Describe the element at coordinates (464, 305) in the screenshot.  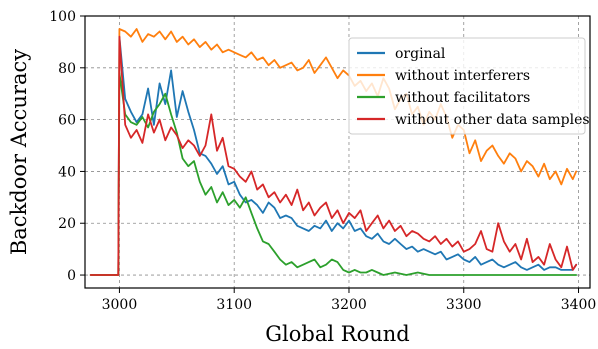
I see `x-tick-label: 3300` at that location.